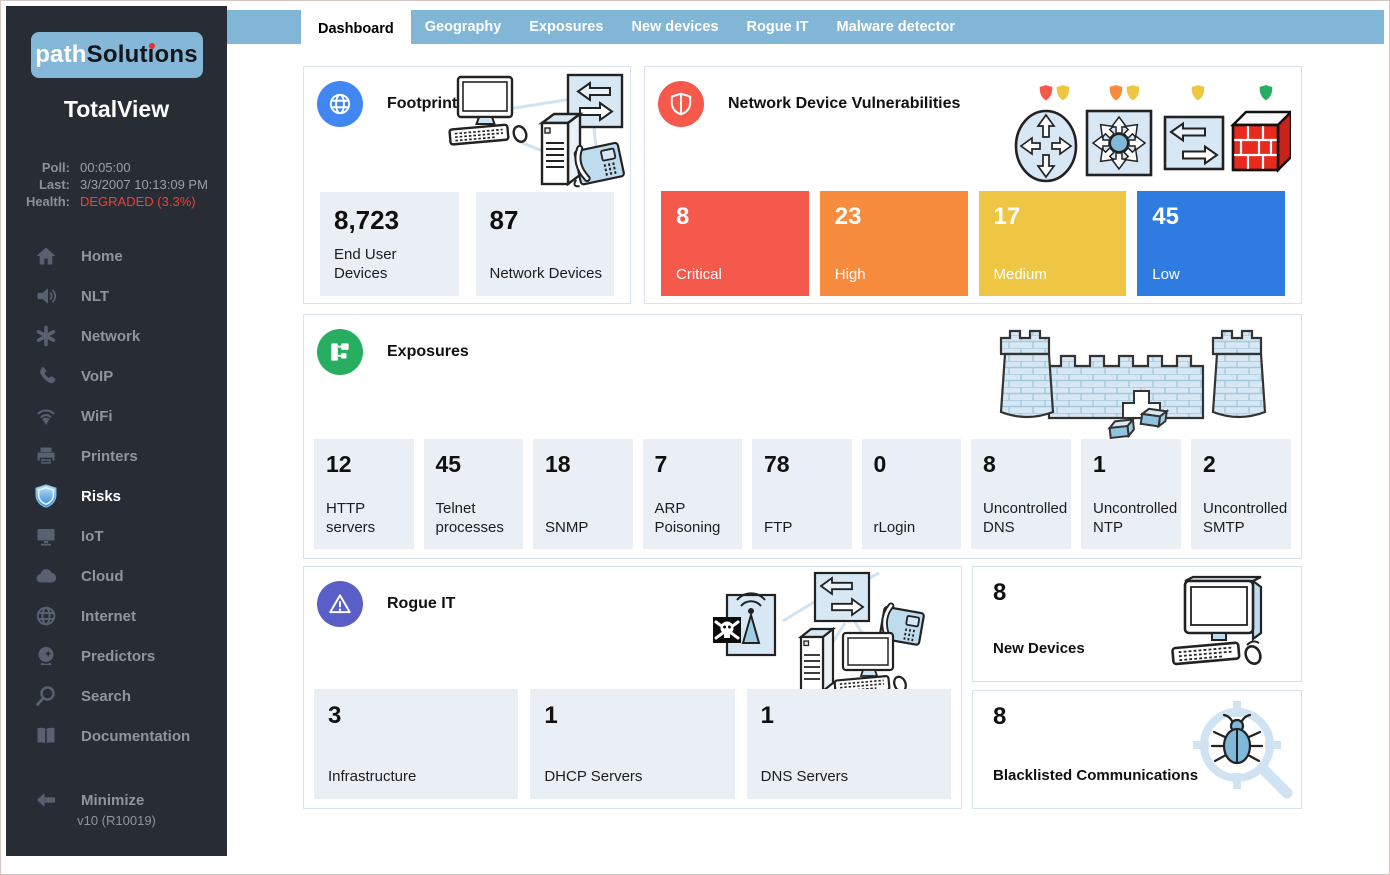 The width and height of the screenshot is (1390, 875). Describe the element at coordinates (46, 616) in the screenshot. I see `globe-icon` at that location.